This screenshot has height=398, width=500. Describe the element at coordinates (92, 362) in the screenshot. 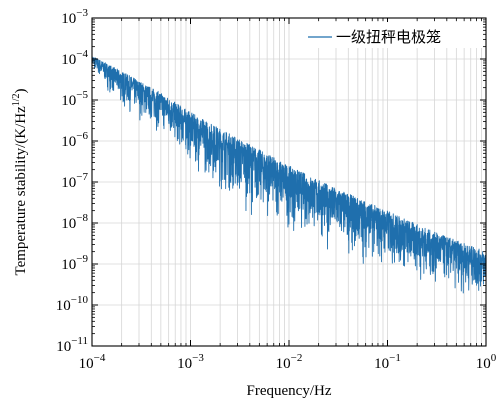

I see `x-tick-label: 10⁻⁴` at that location.